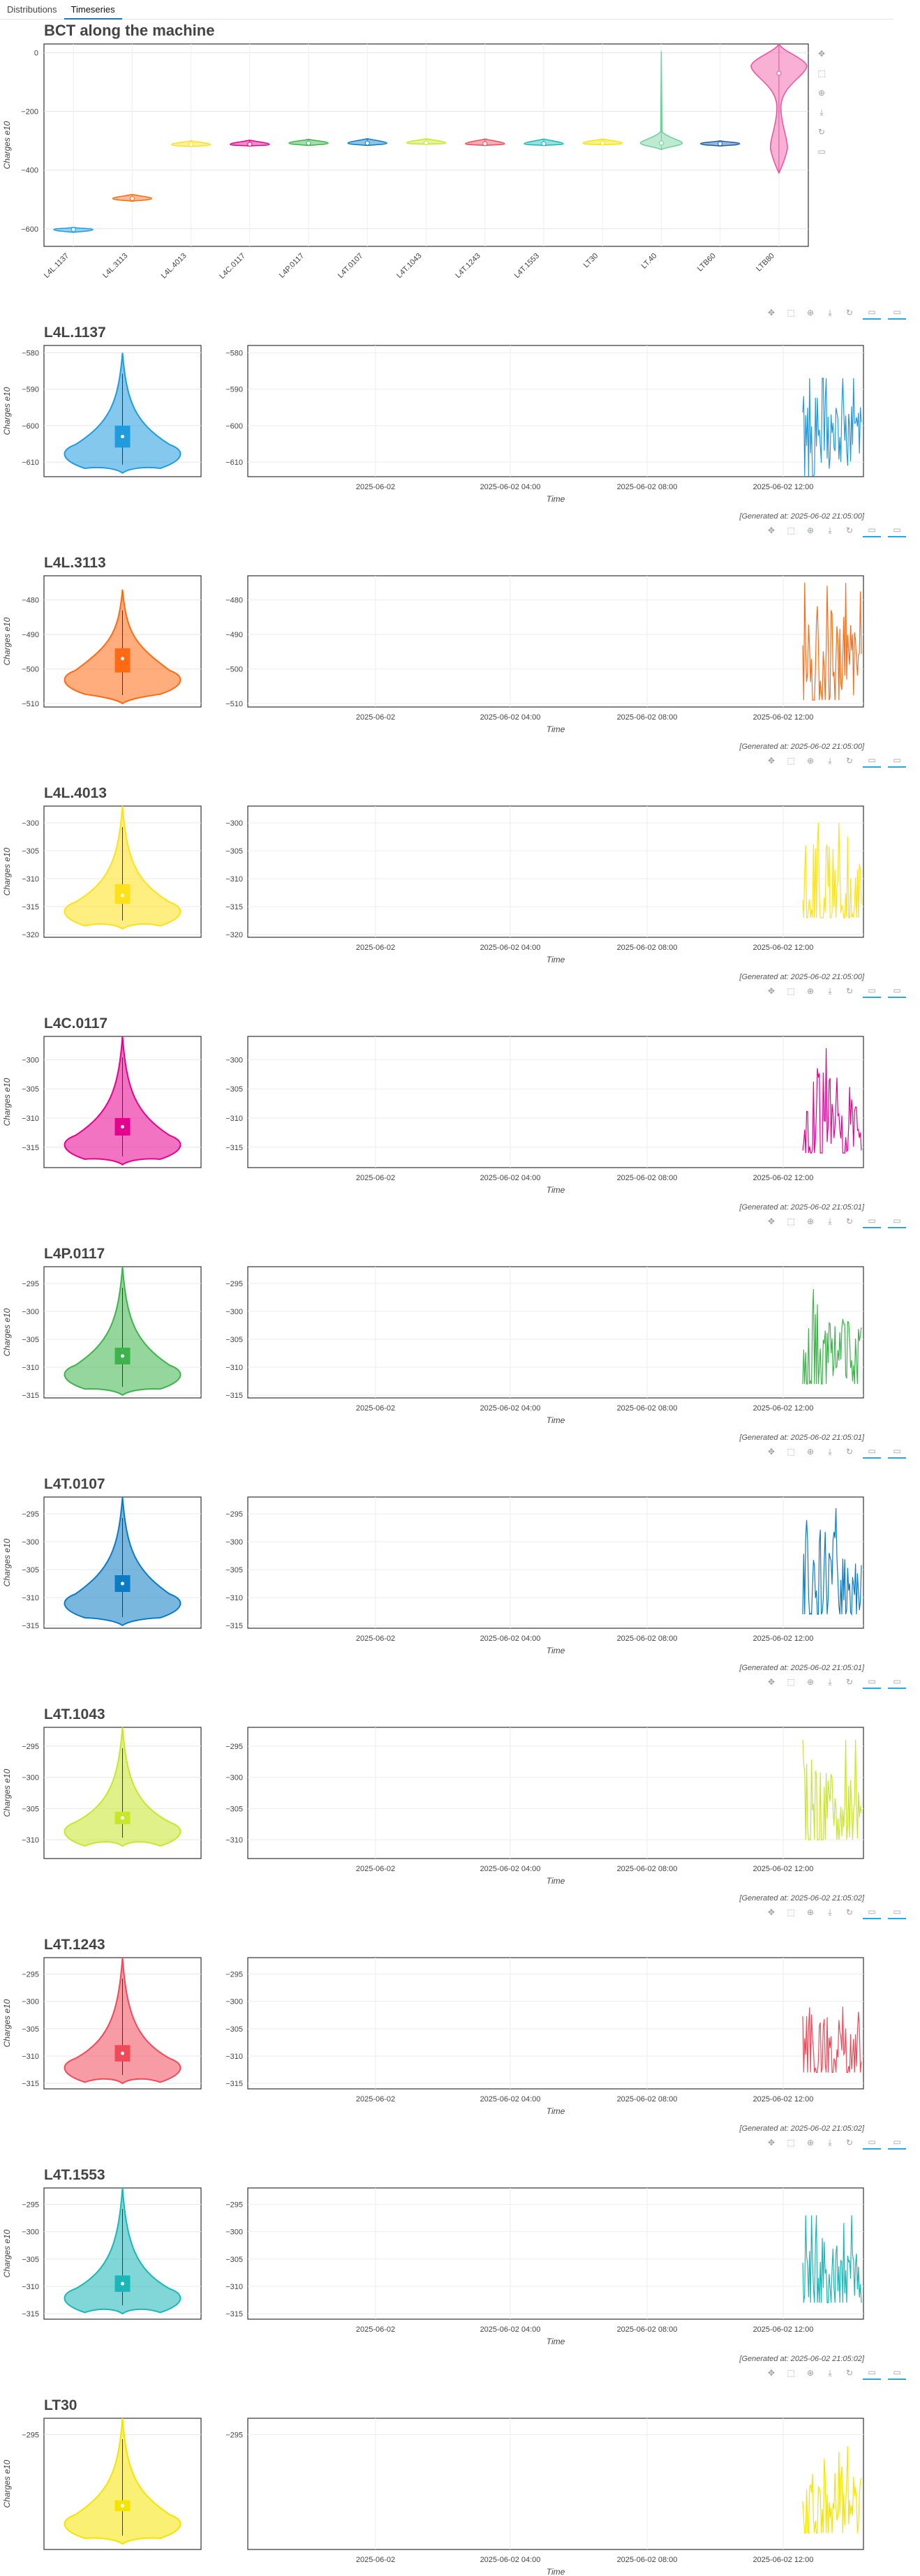  I want to click on violin-L4P.0117, so click(308, 142).